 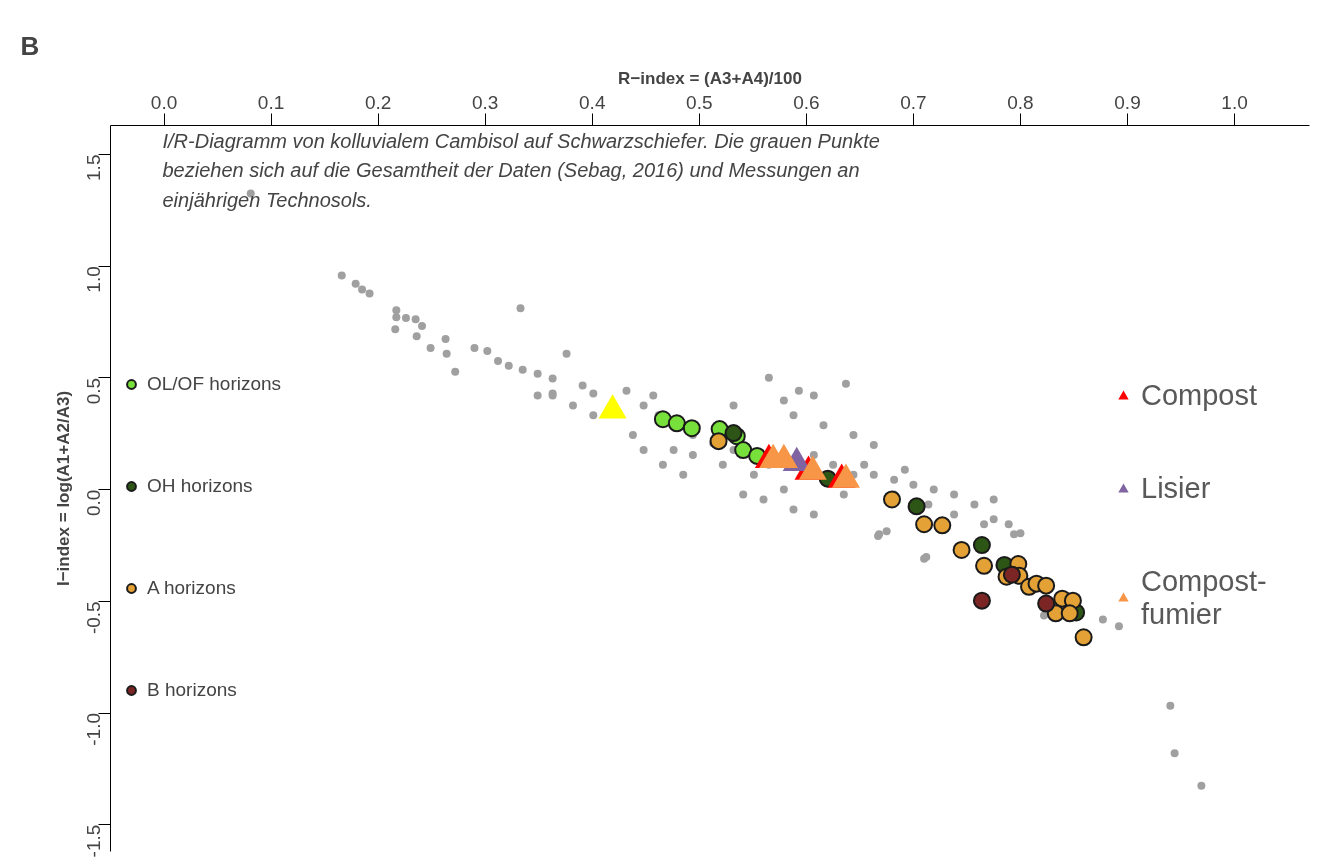 I want to click on legend-label: Compost-fumier, so click(x=1204, y=598).